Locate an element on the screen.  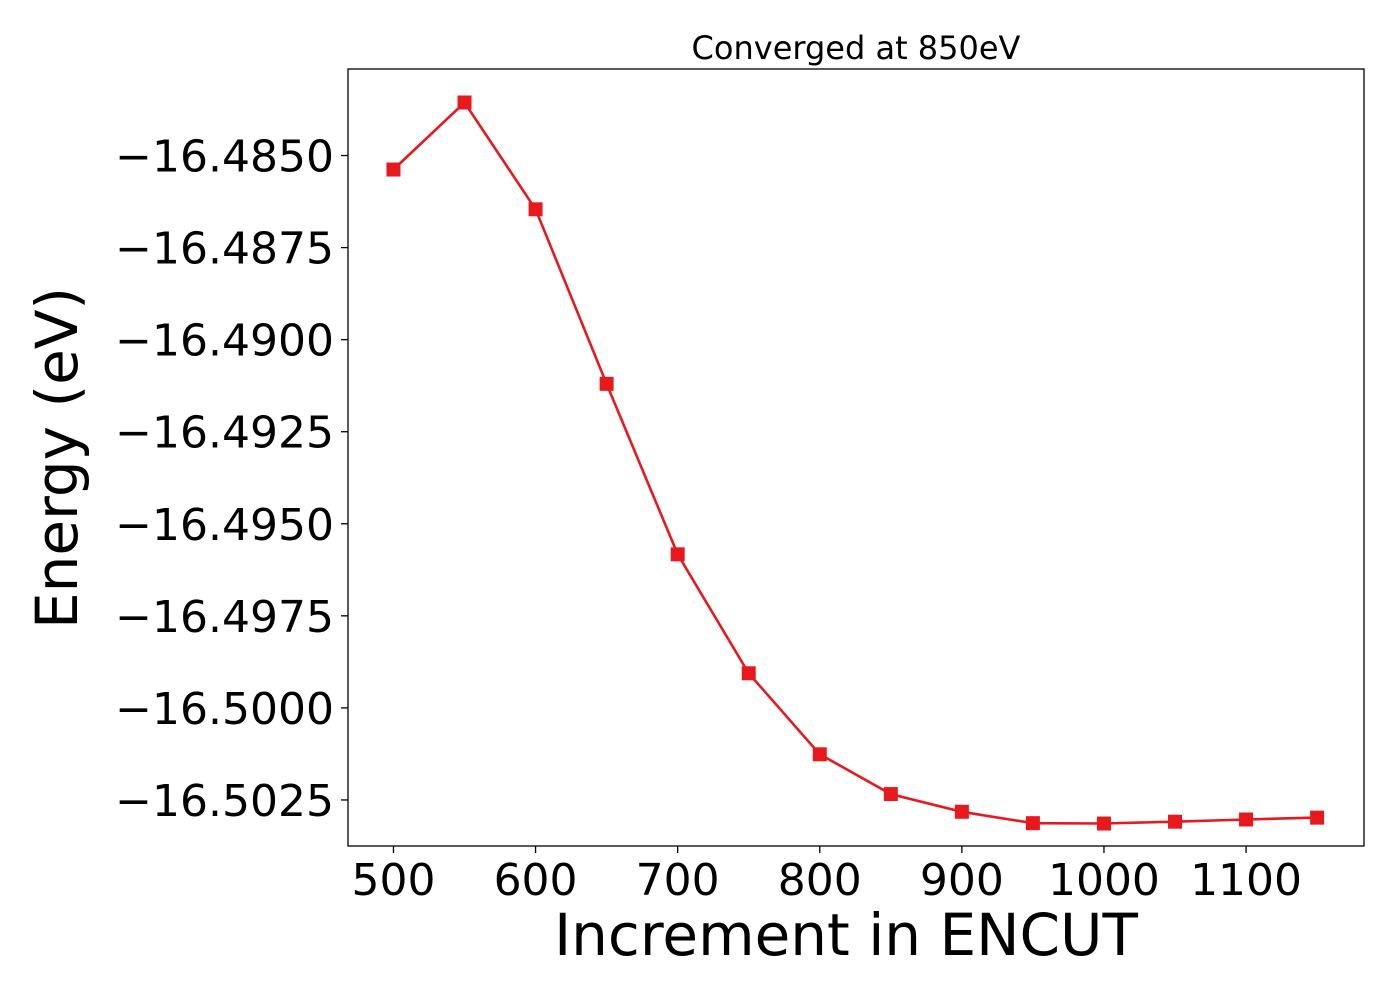
x-tick-label: 600 is located at coordinates (536, 880).